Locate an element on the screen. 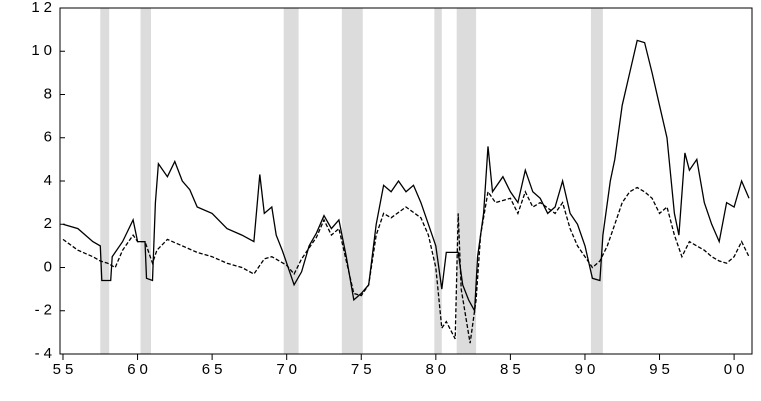  x-tick-label: 80 is located at coordinates (437, 369).